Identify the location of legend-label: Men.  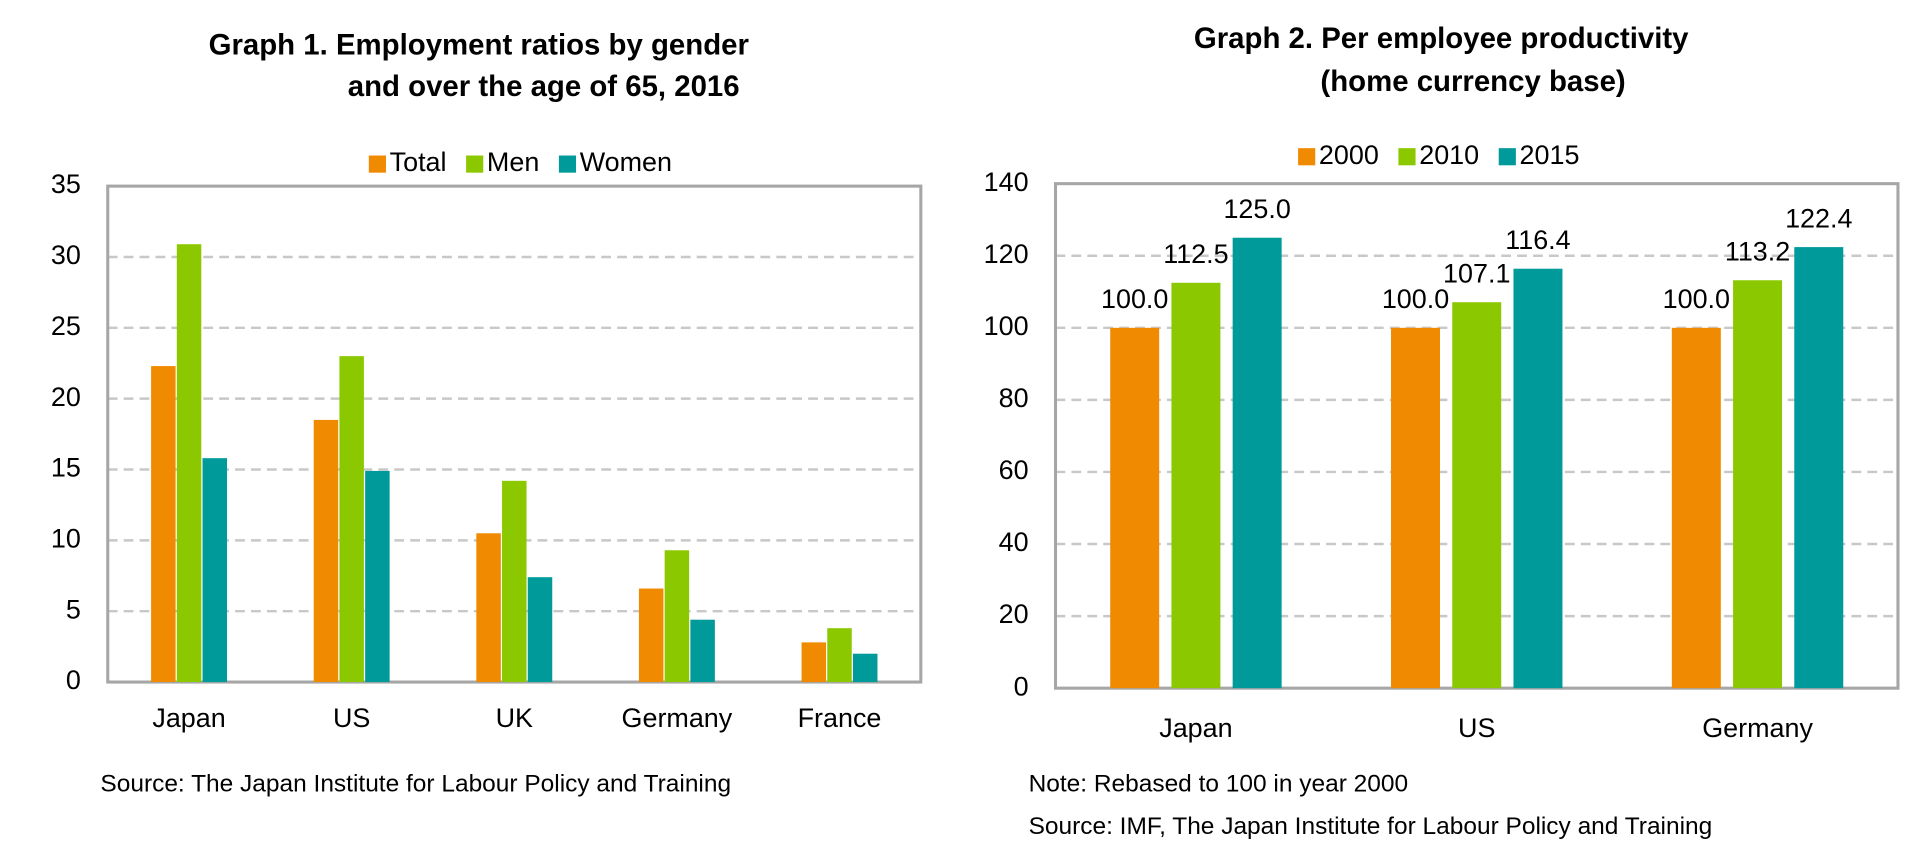
(513, 162).